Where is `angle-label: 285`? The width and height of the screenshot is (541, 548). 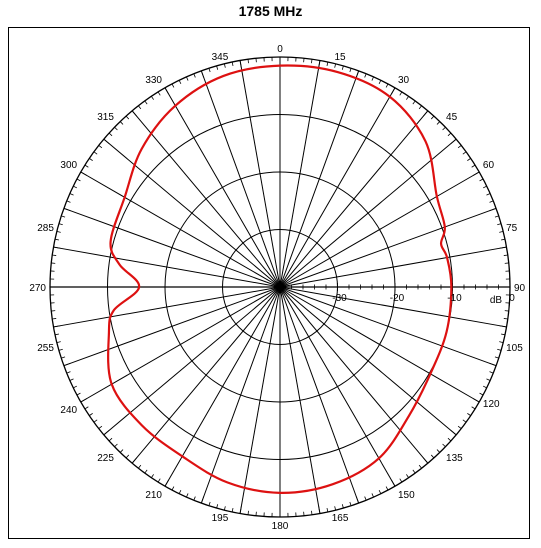
angle-label: 285 is located at coordinates (45, 228).